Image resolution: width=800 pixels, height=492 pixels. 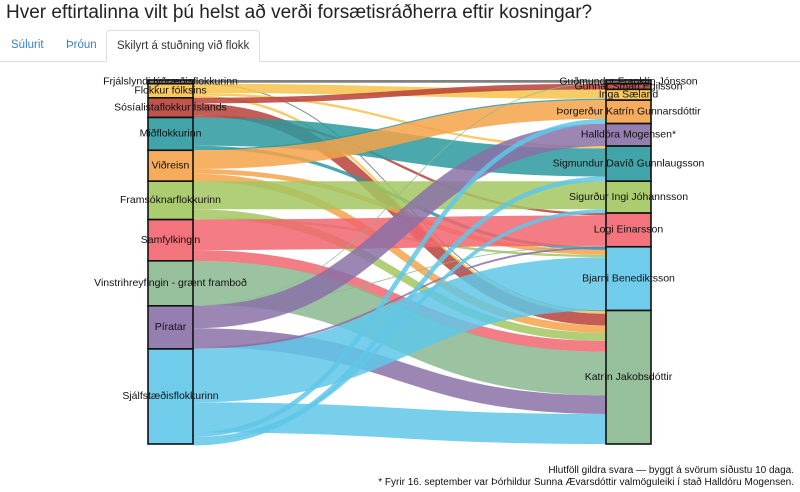 I want to click on left-node-label-4: Viðreisn, so click(x=171, y=166).